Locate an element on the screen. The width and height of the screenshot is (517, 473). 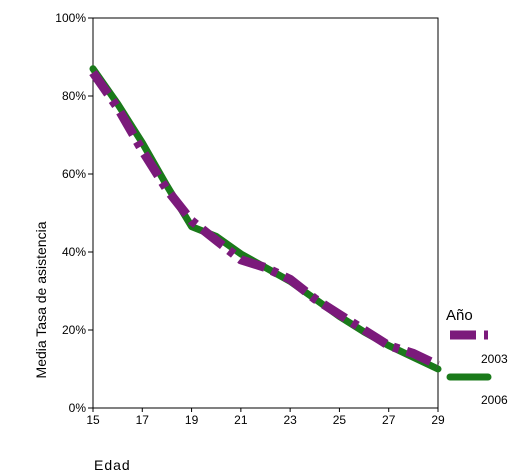
x-tick-label: 23 is located at coordinates (290, 420).